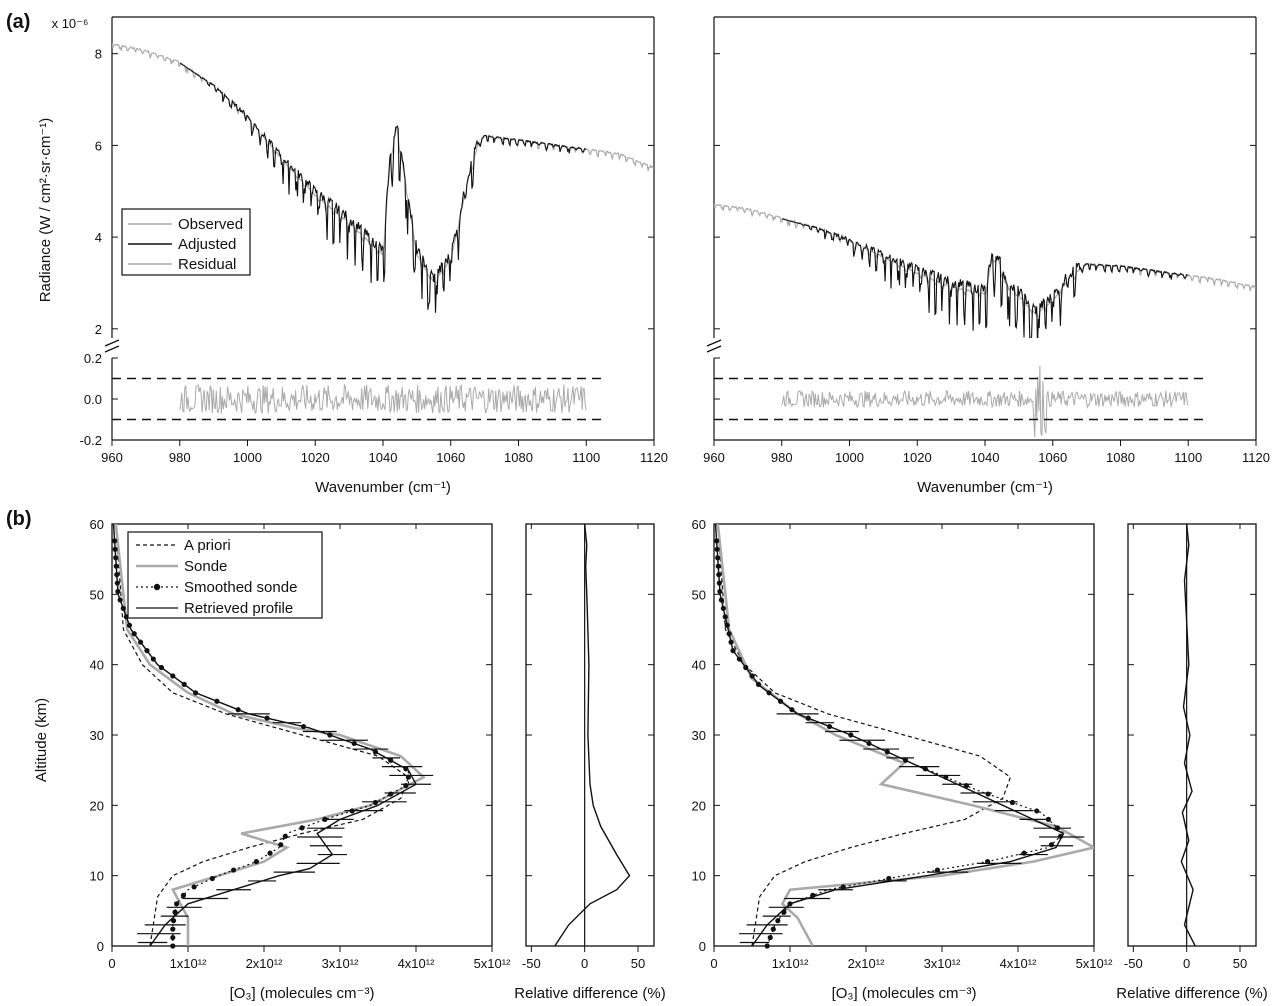 Image resolution: width=1285 pixels, height=1006 pixels. I want to click on series-smoothed-sonde, so click(889, 735).